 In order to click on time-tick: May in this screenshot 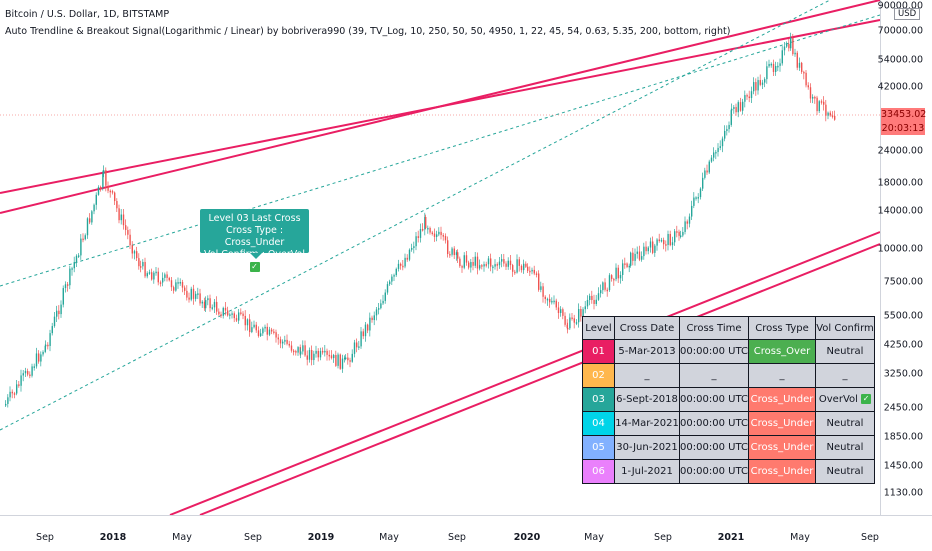, I will do `click(594, 537)`.